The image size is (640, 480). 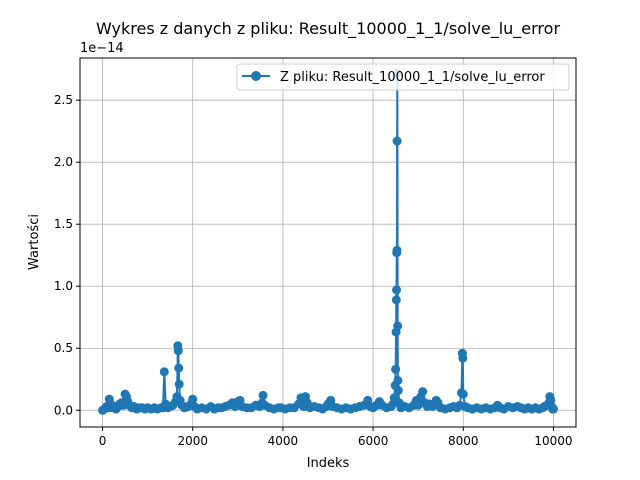 What do you see at coordinates (103, 441) in the screenshot?
I see `x-tick-label: 0` at bounding box center [103, 441].